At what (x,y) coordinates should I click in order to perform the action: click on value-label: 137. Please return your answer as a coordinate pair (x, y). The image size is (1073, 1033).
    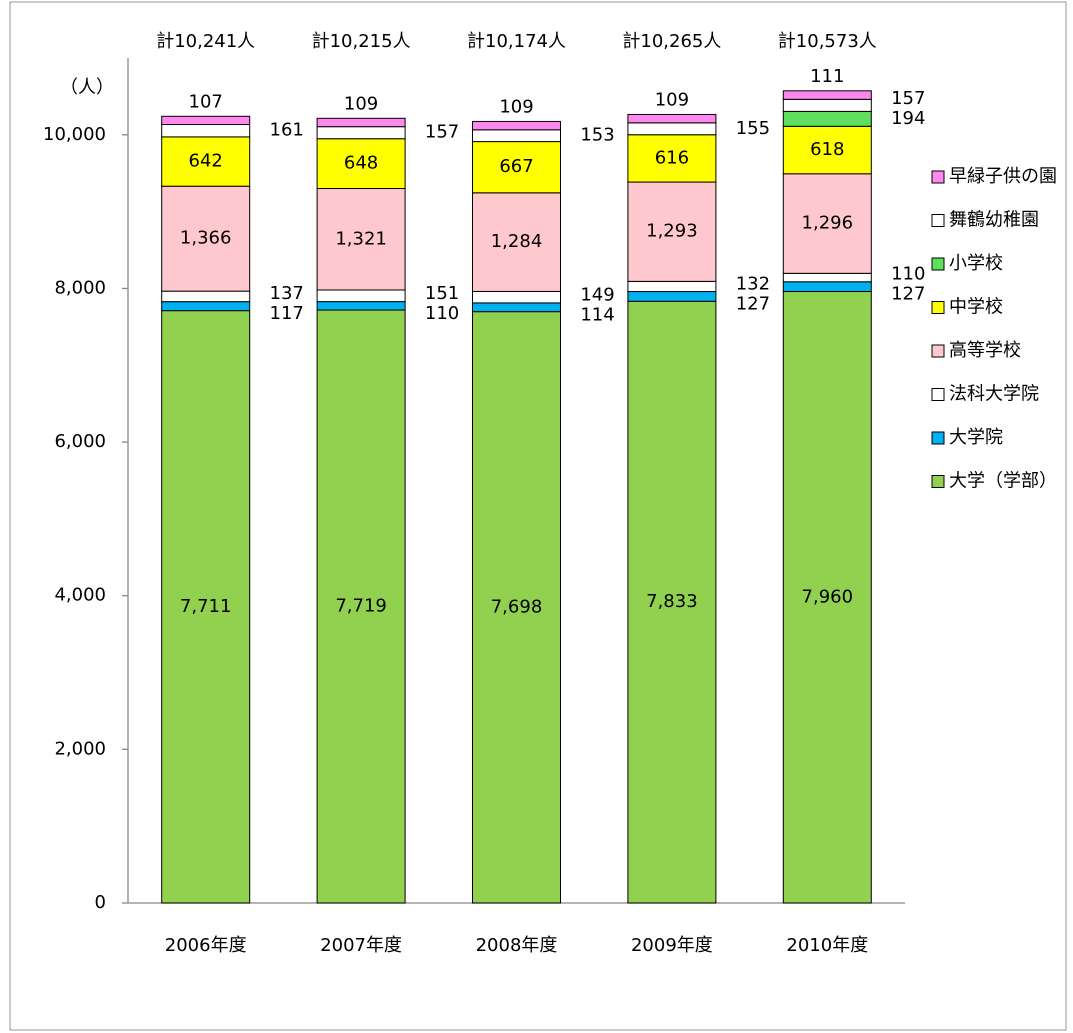
    Looking at the image, I should click on (287, 293).